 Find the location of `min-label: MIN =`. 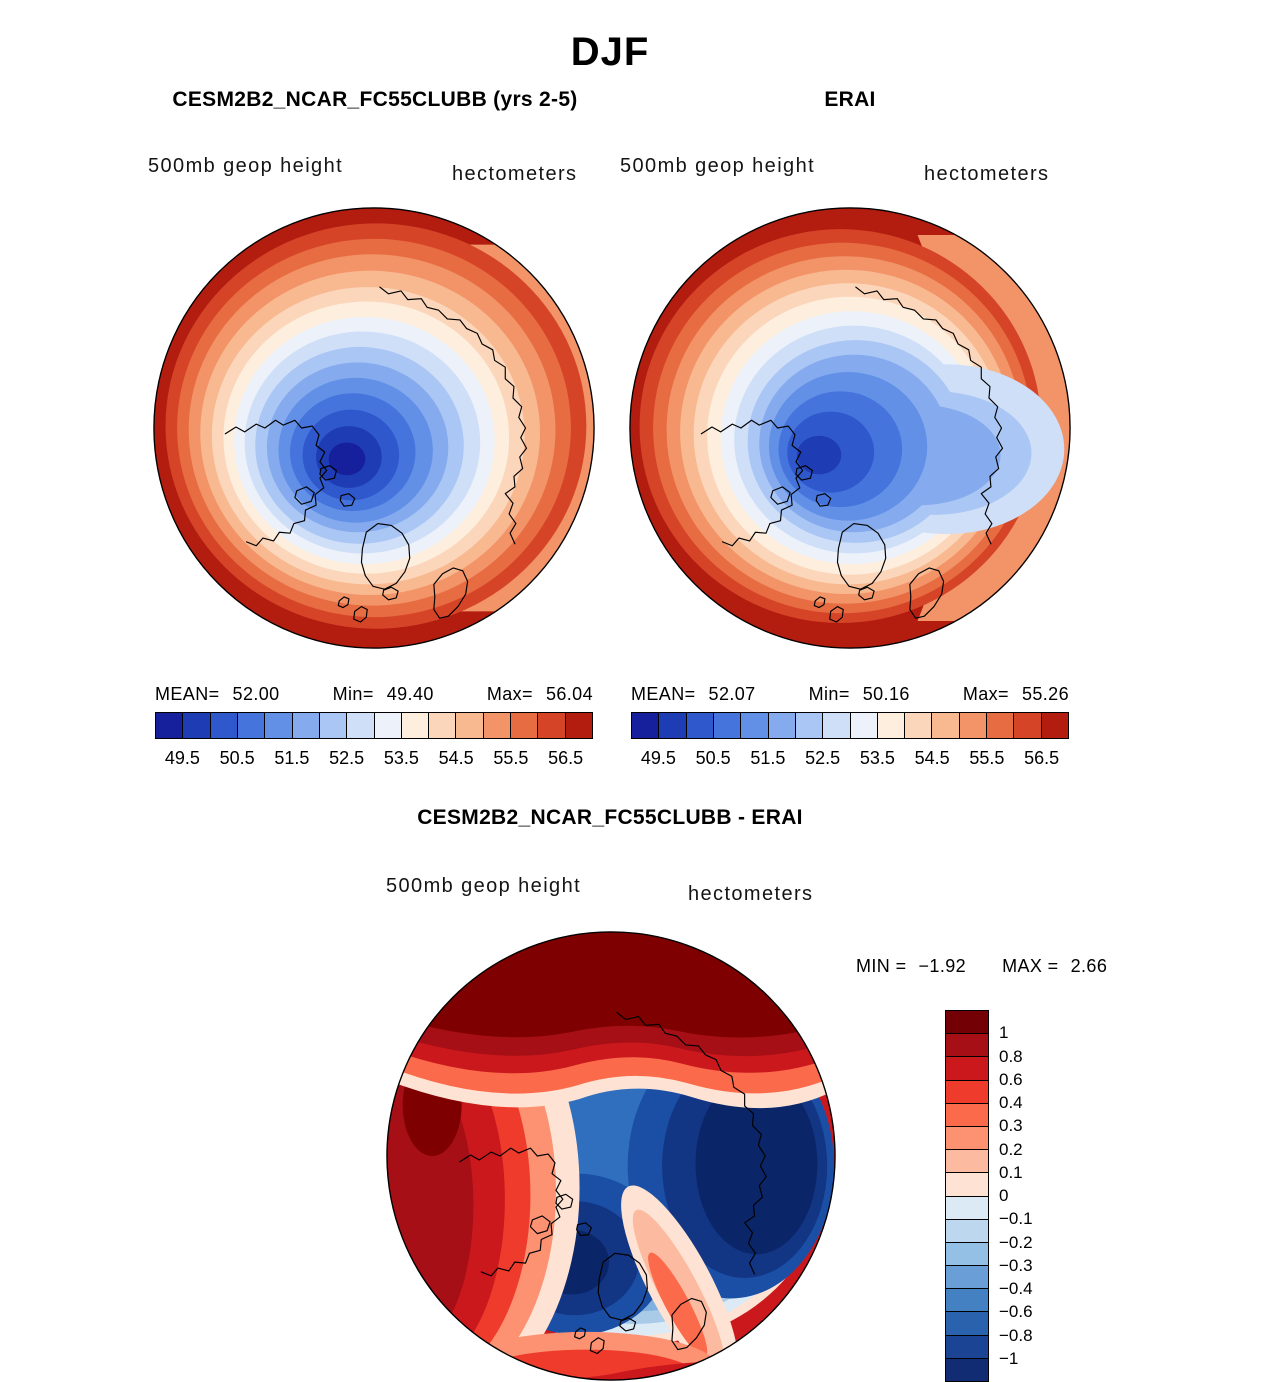

min-label: MIN = is located at coordinates (881, 966).